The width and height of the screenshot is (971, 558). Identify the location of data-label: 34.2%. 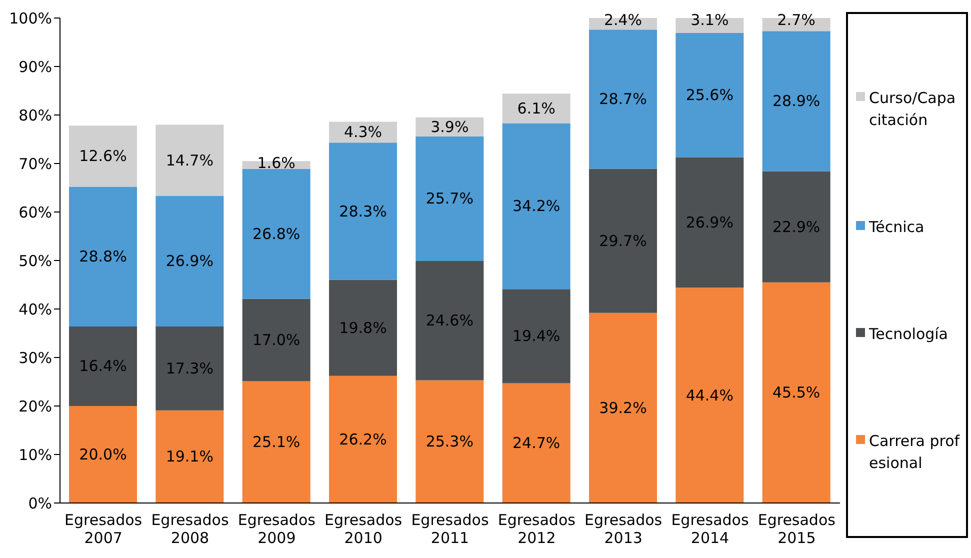
(536, 206).